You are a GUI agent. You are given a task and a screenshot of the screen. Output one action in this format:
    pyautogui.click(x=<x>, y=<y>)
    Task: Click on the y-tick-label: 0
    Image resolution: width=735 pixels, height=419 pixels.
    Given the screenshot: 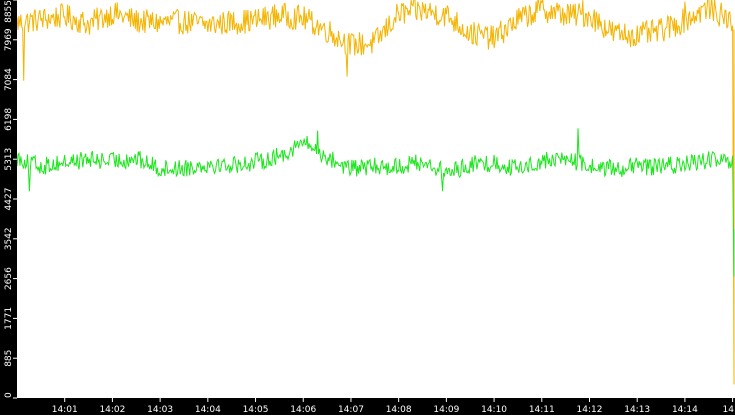 What is the action you would take?
    pyautogui.click(x=9, y=395)
    